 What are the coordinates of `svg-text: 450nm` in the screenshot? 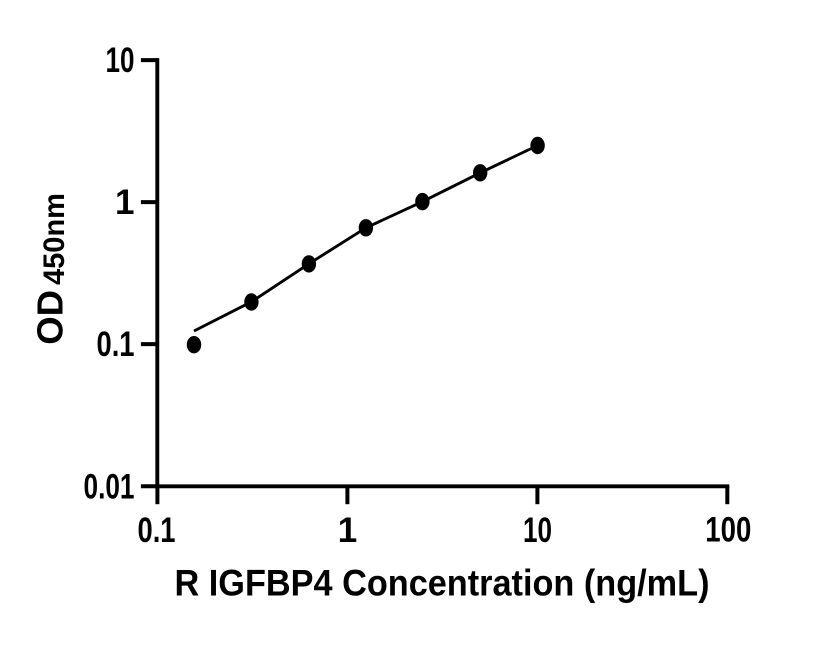 It's located at (54, 239).